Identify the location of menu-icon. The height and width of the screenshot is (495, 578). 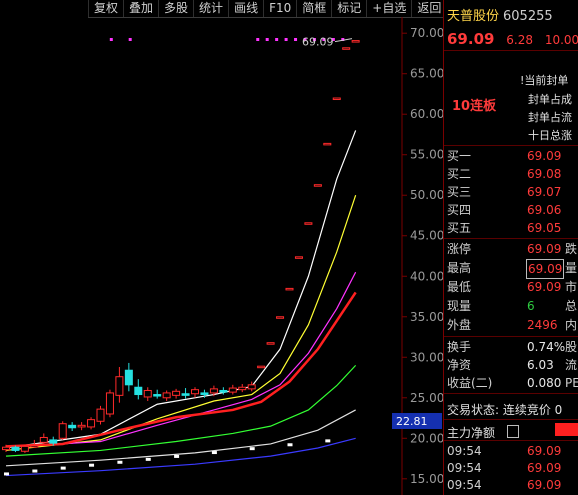
(513, 431).